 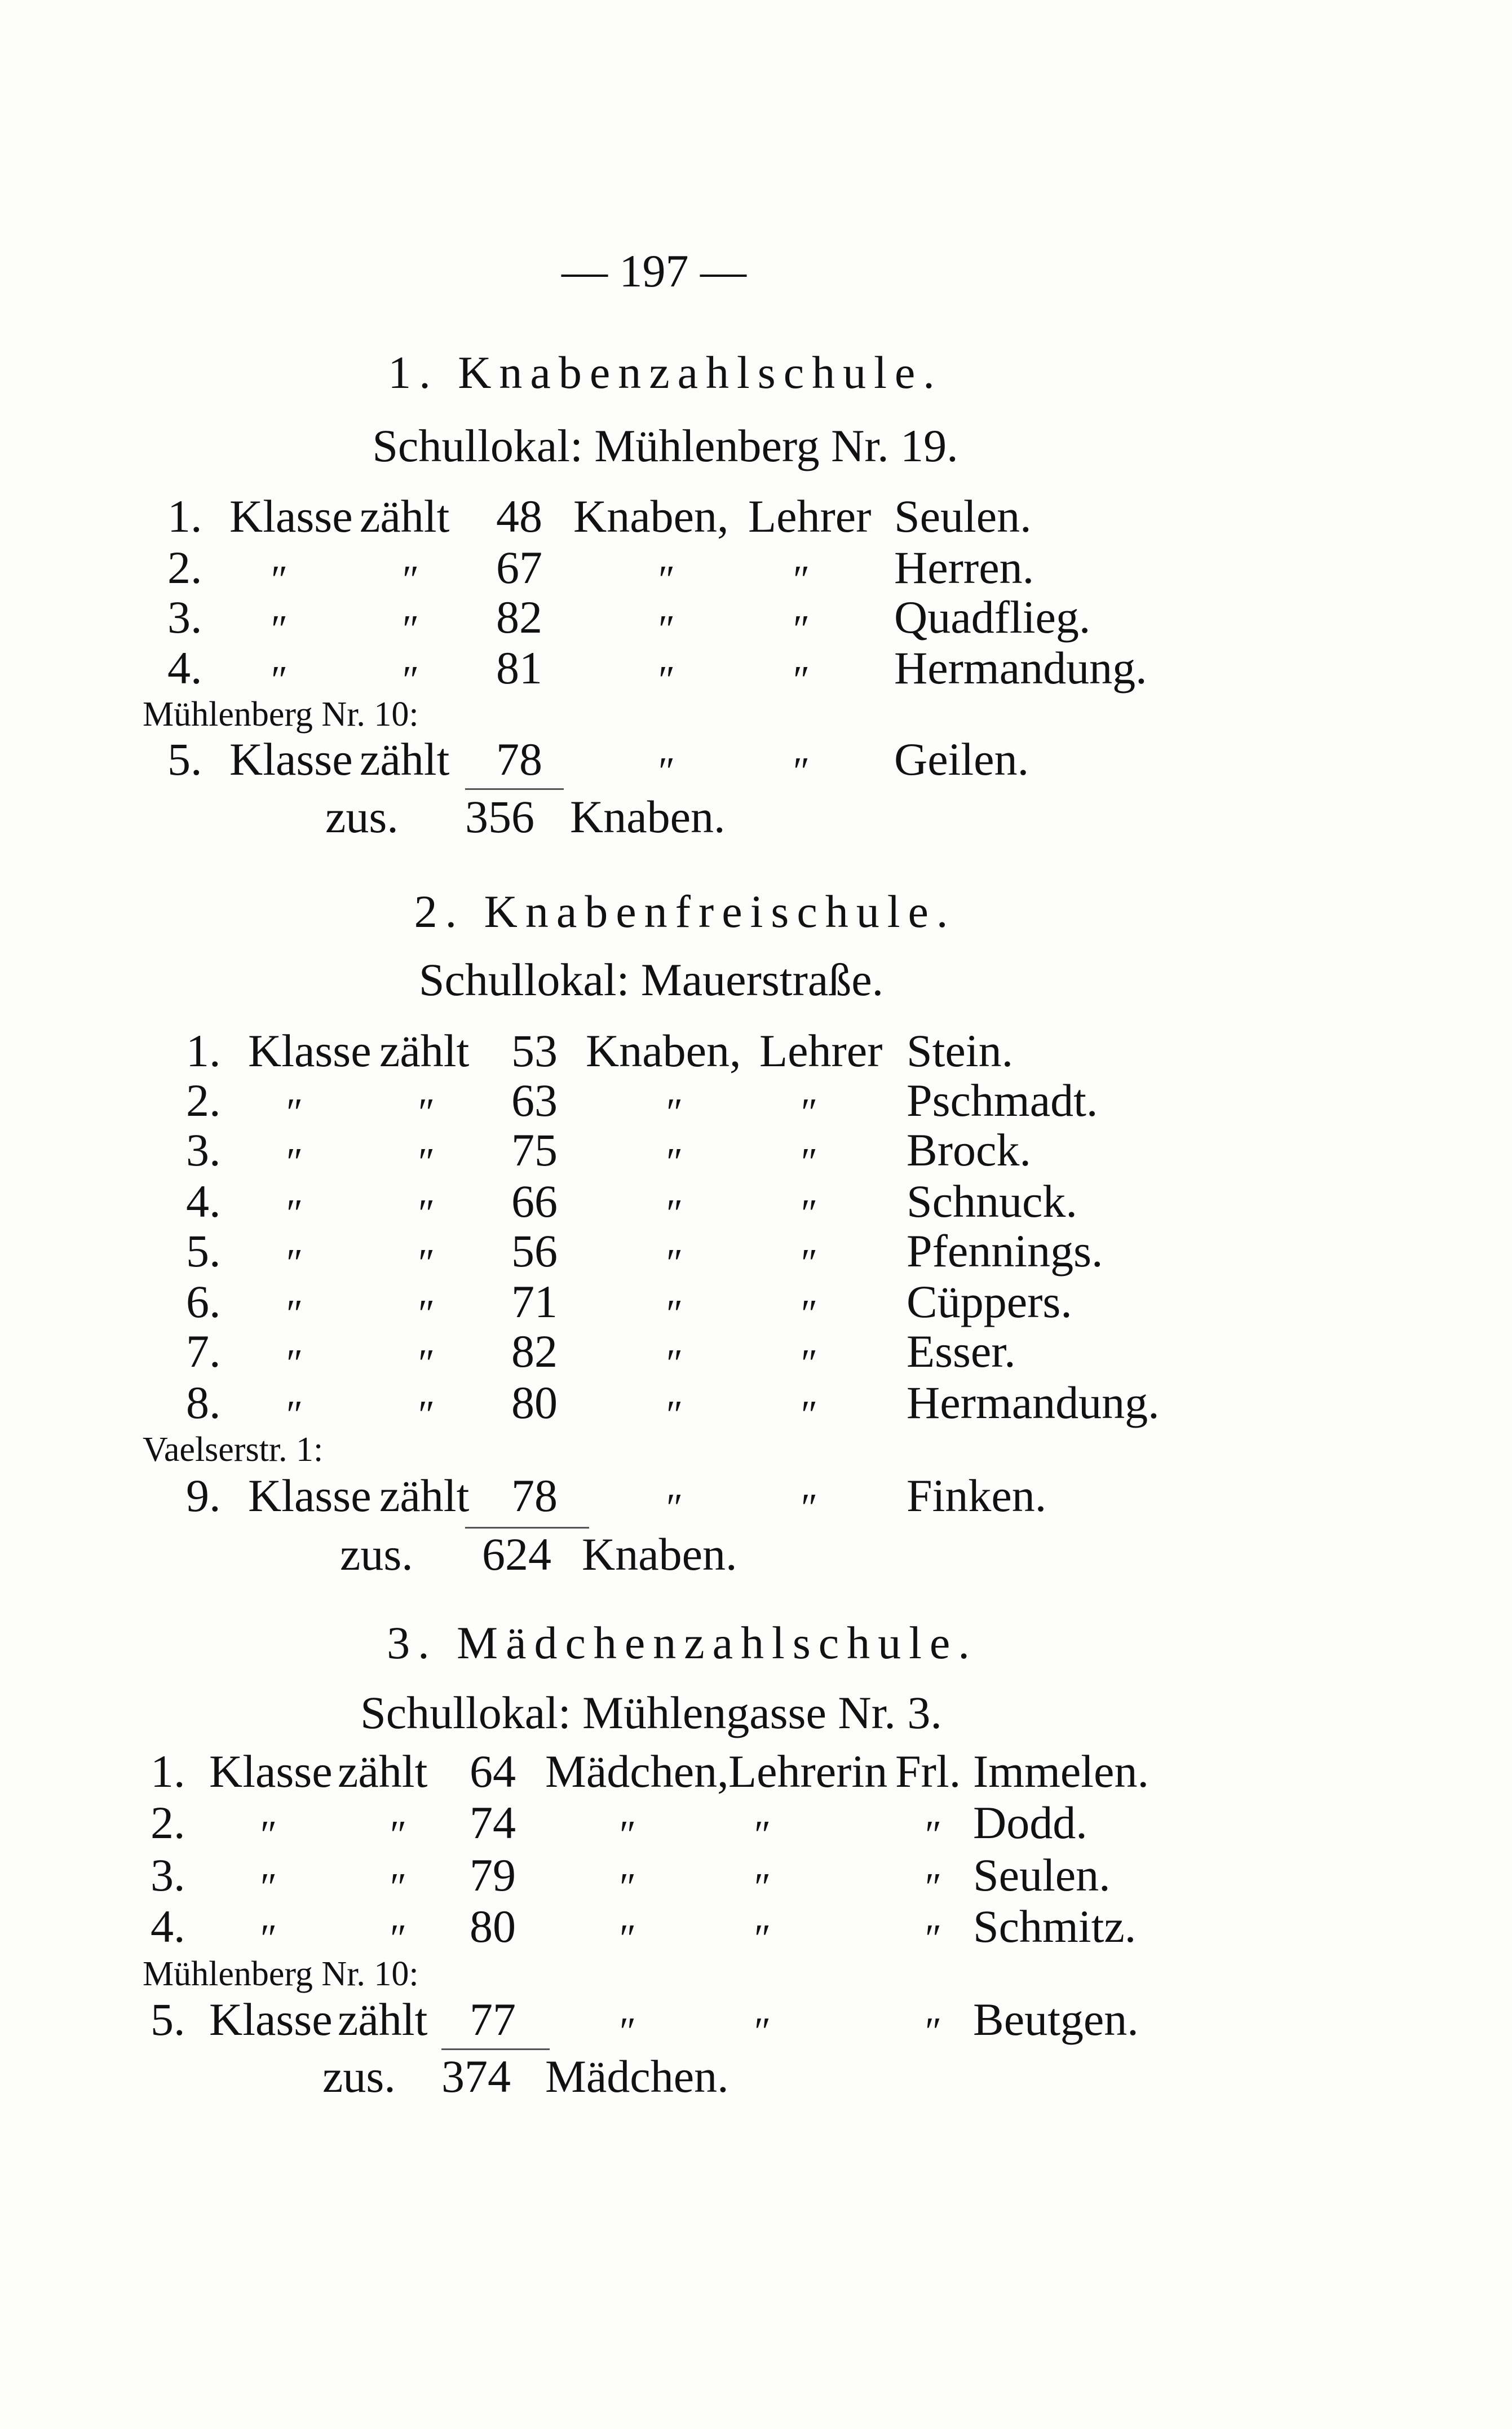 What do you see at coordinates (1002, 1100) in the screenshot?
I see `class-row-name: Pschmadt.` at bounding box center [1002, 1100].